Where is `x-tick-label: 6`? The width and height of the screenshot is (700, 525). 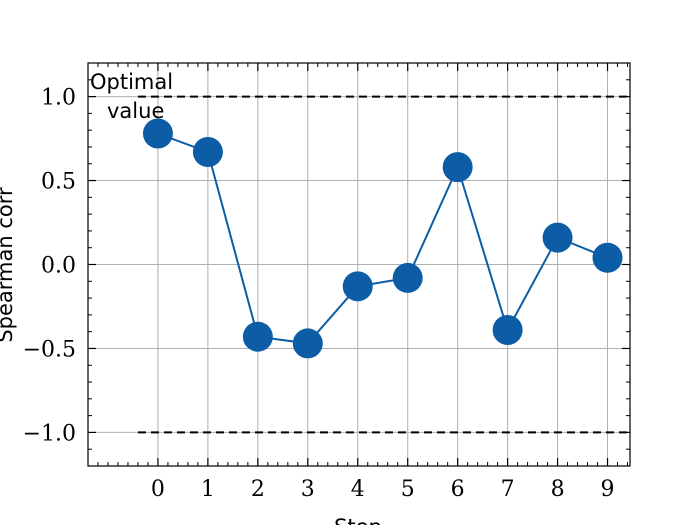
x-tick-label: 6 is located at coordinates (458, 489).